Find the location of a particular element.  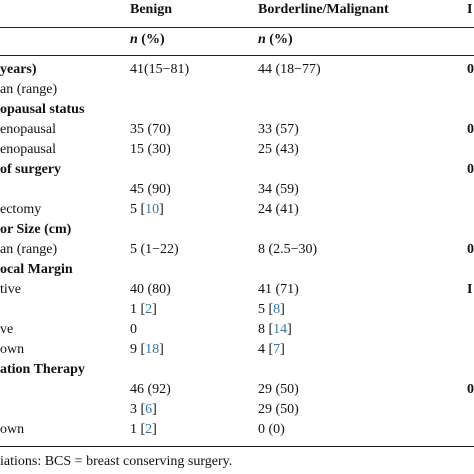

row-label: or Size (cm) is located at coordinates (36, 229).